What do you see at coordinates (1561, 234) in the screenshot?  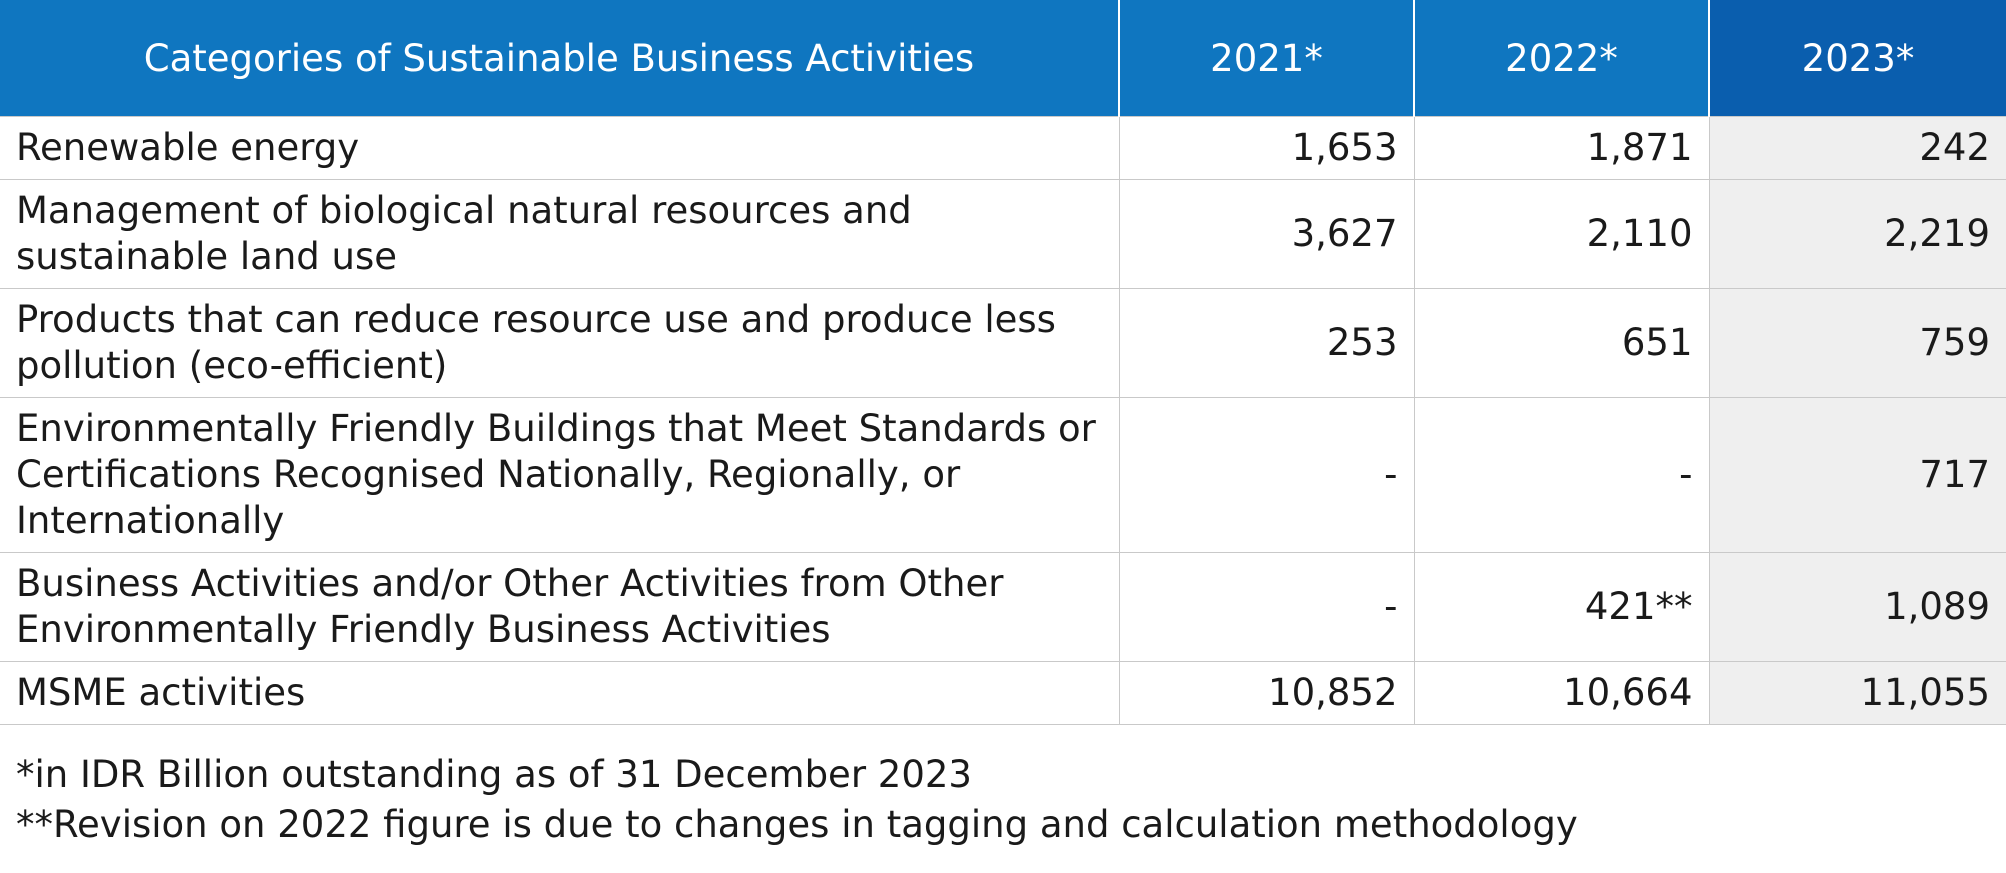 I see `value-2022-cell: 2,110` at bounding box center [1561, 234].